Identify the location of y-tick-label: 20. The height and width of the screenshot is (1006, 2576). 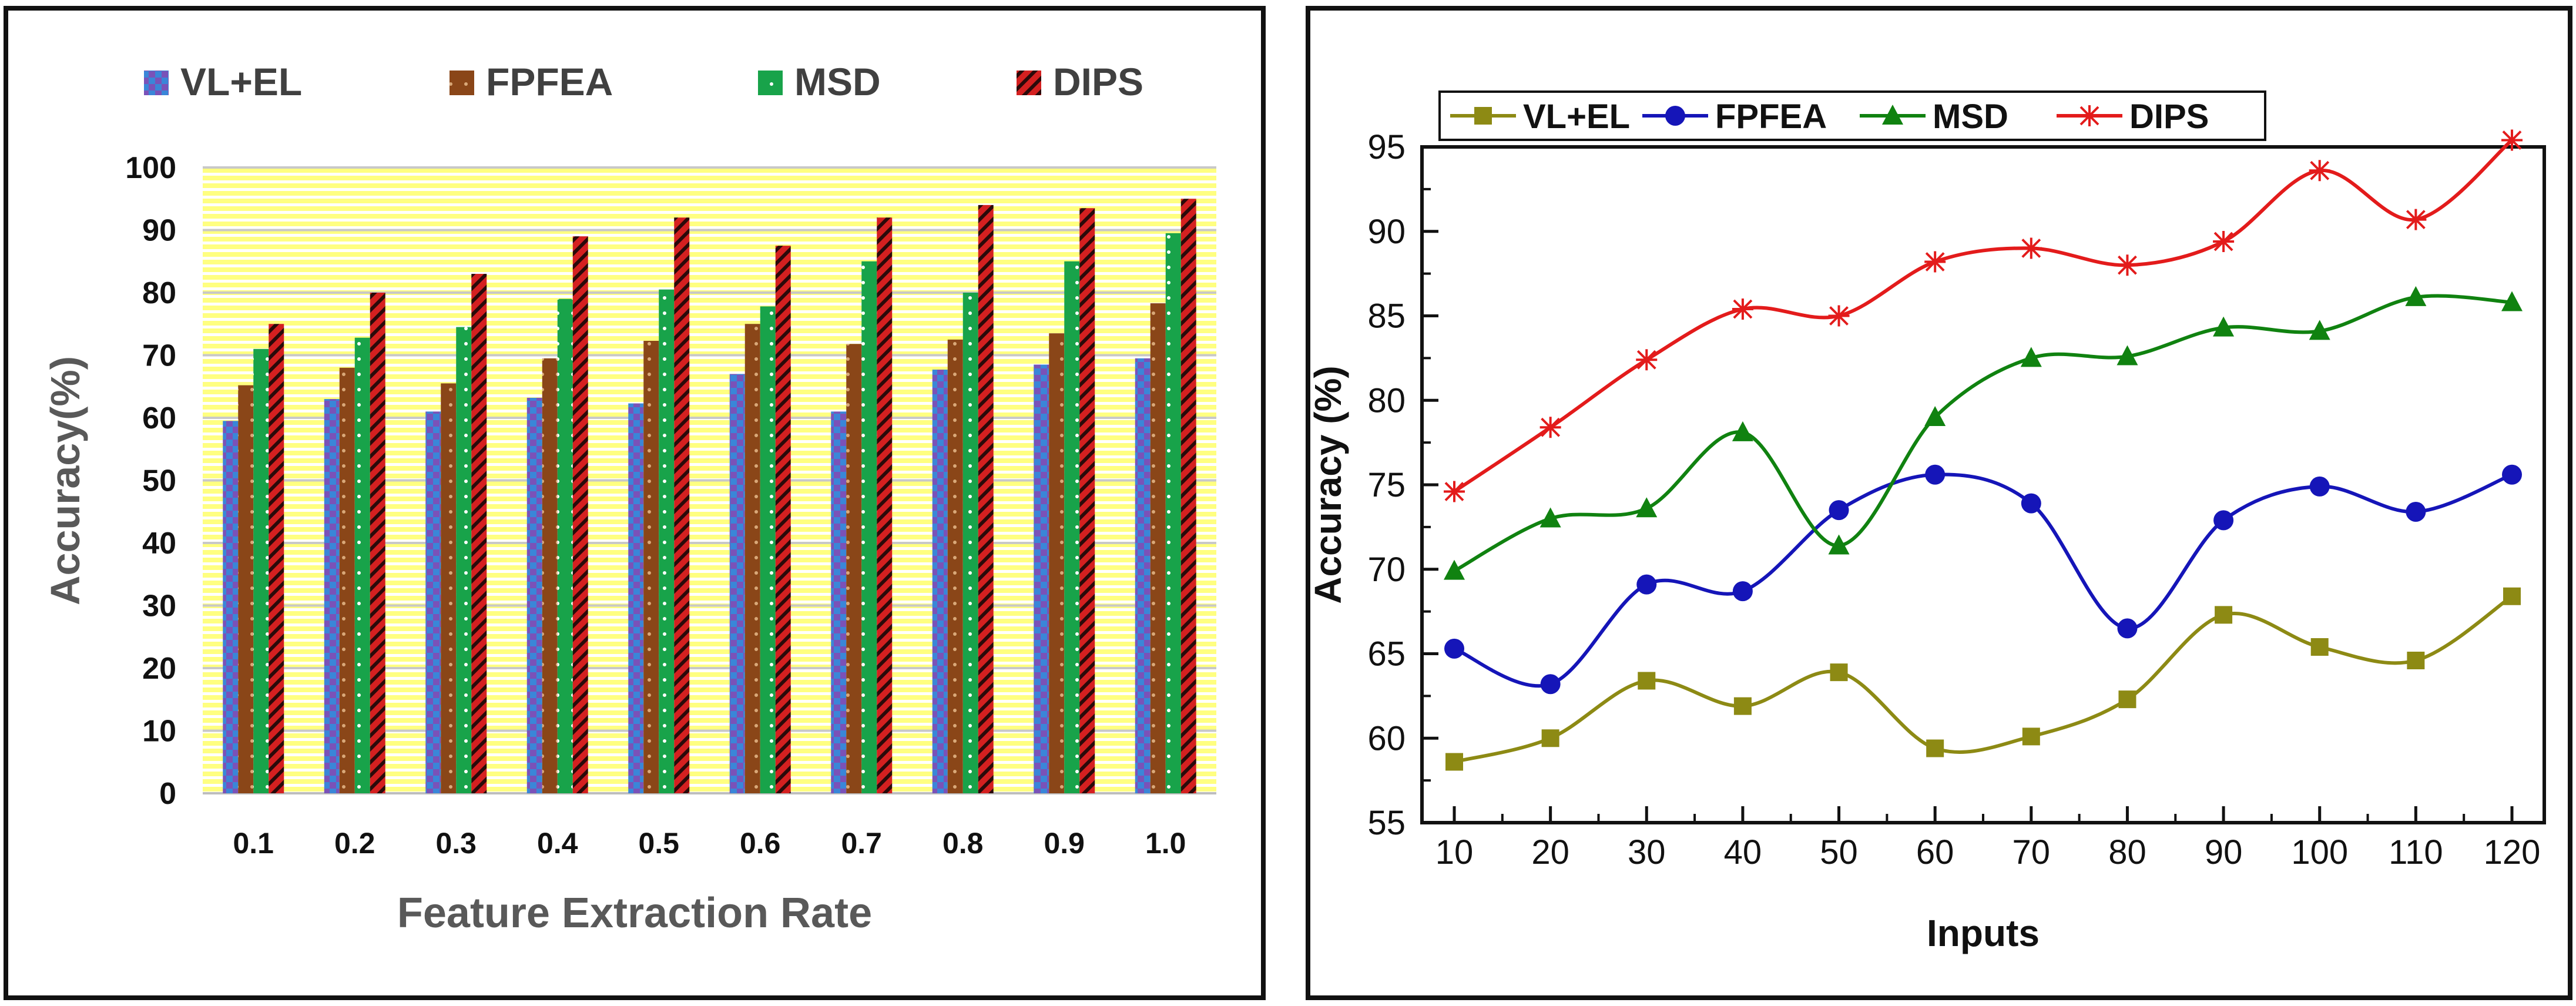
(159, 669).